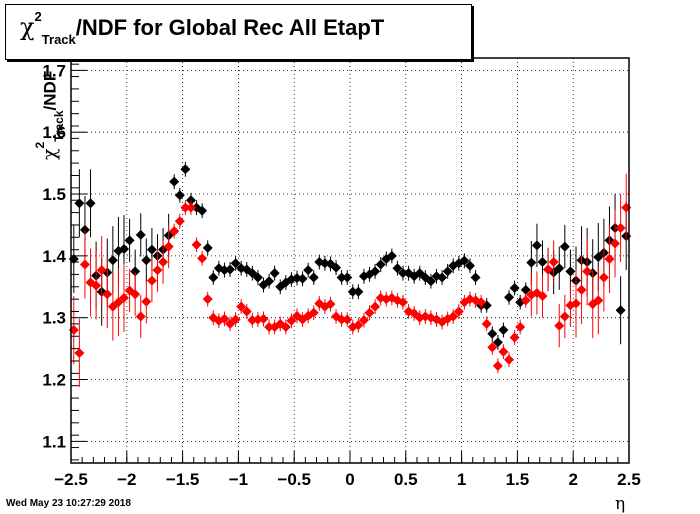 The width and height of the screenshot is (700, 514). Describe the element at coordinates (126, 479) in the screenshot. I see `x-tick-label: −2` at that location.